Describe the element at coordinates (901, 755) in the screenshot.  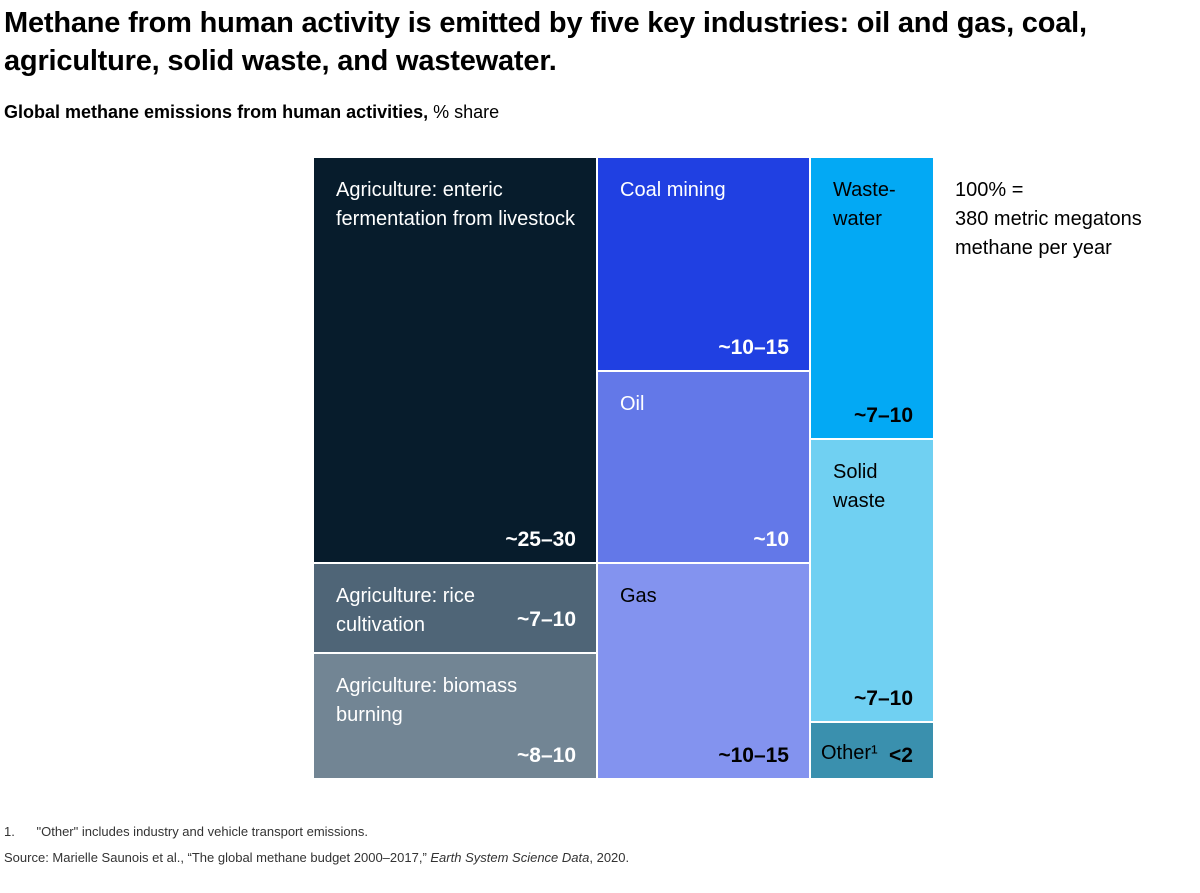
I see `cell-value: <2` at that location.